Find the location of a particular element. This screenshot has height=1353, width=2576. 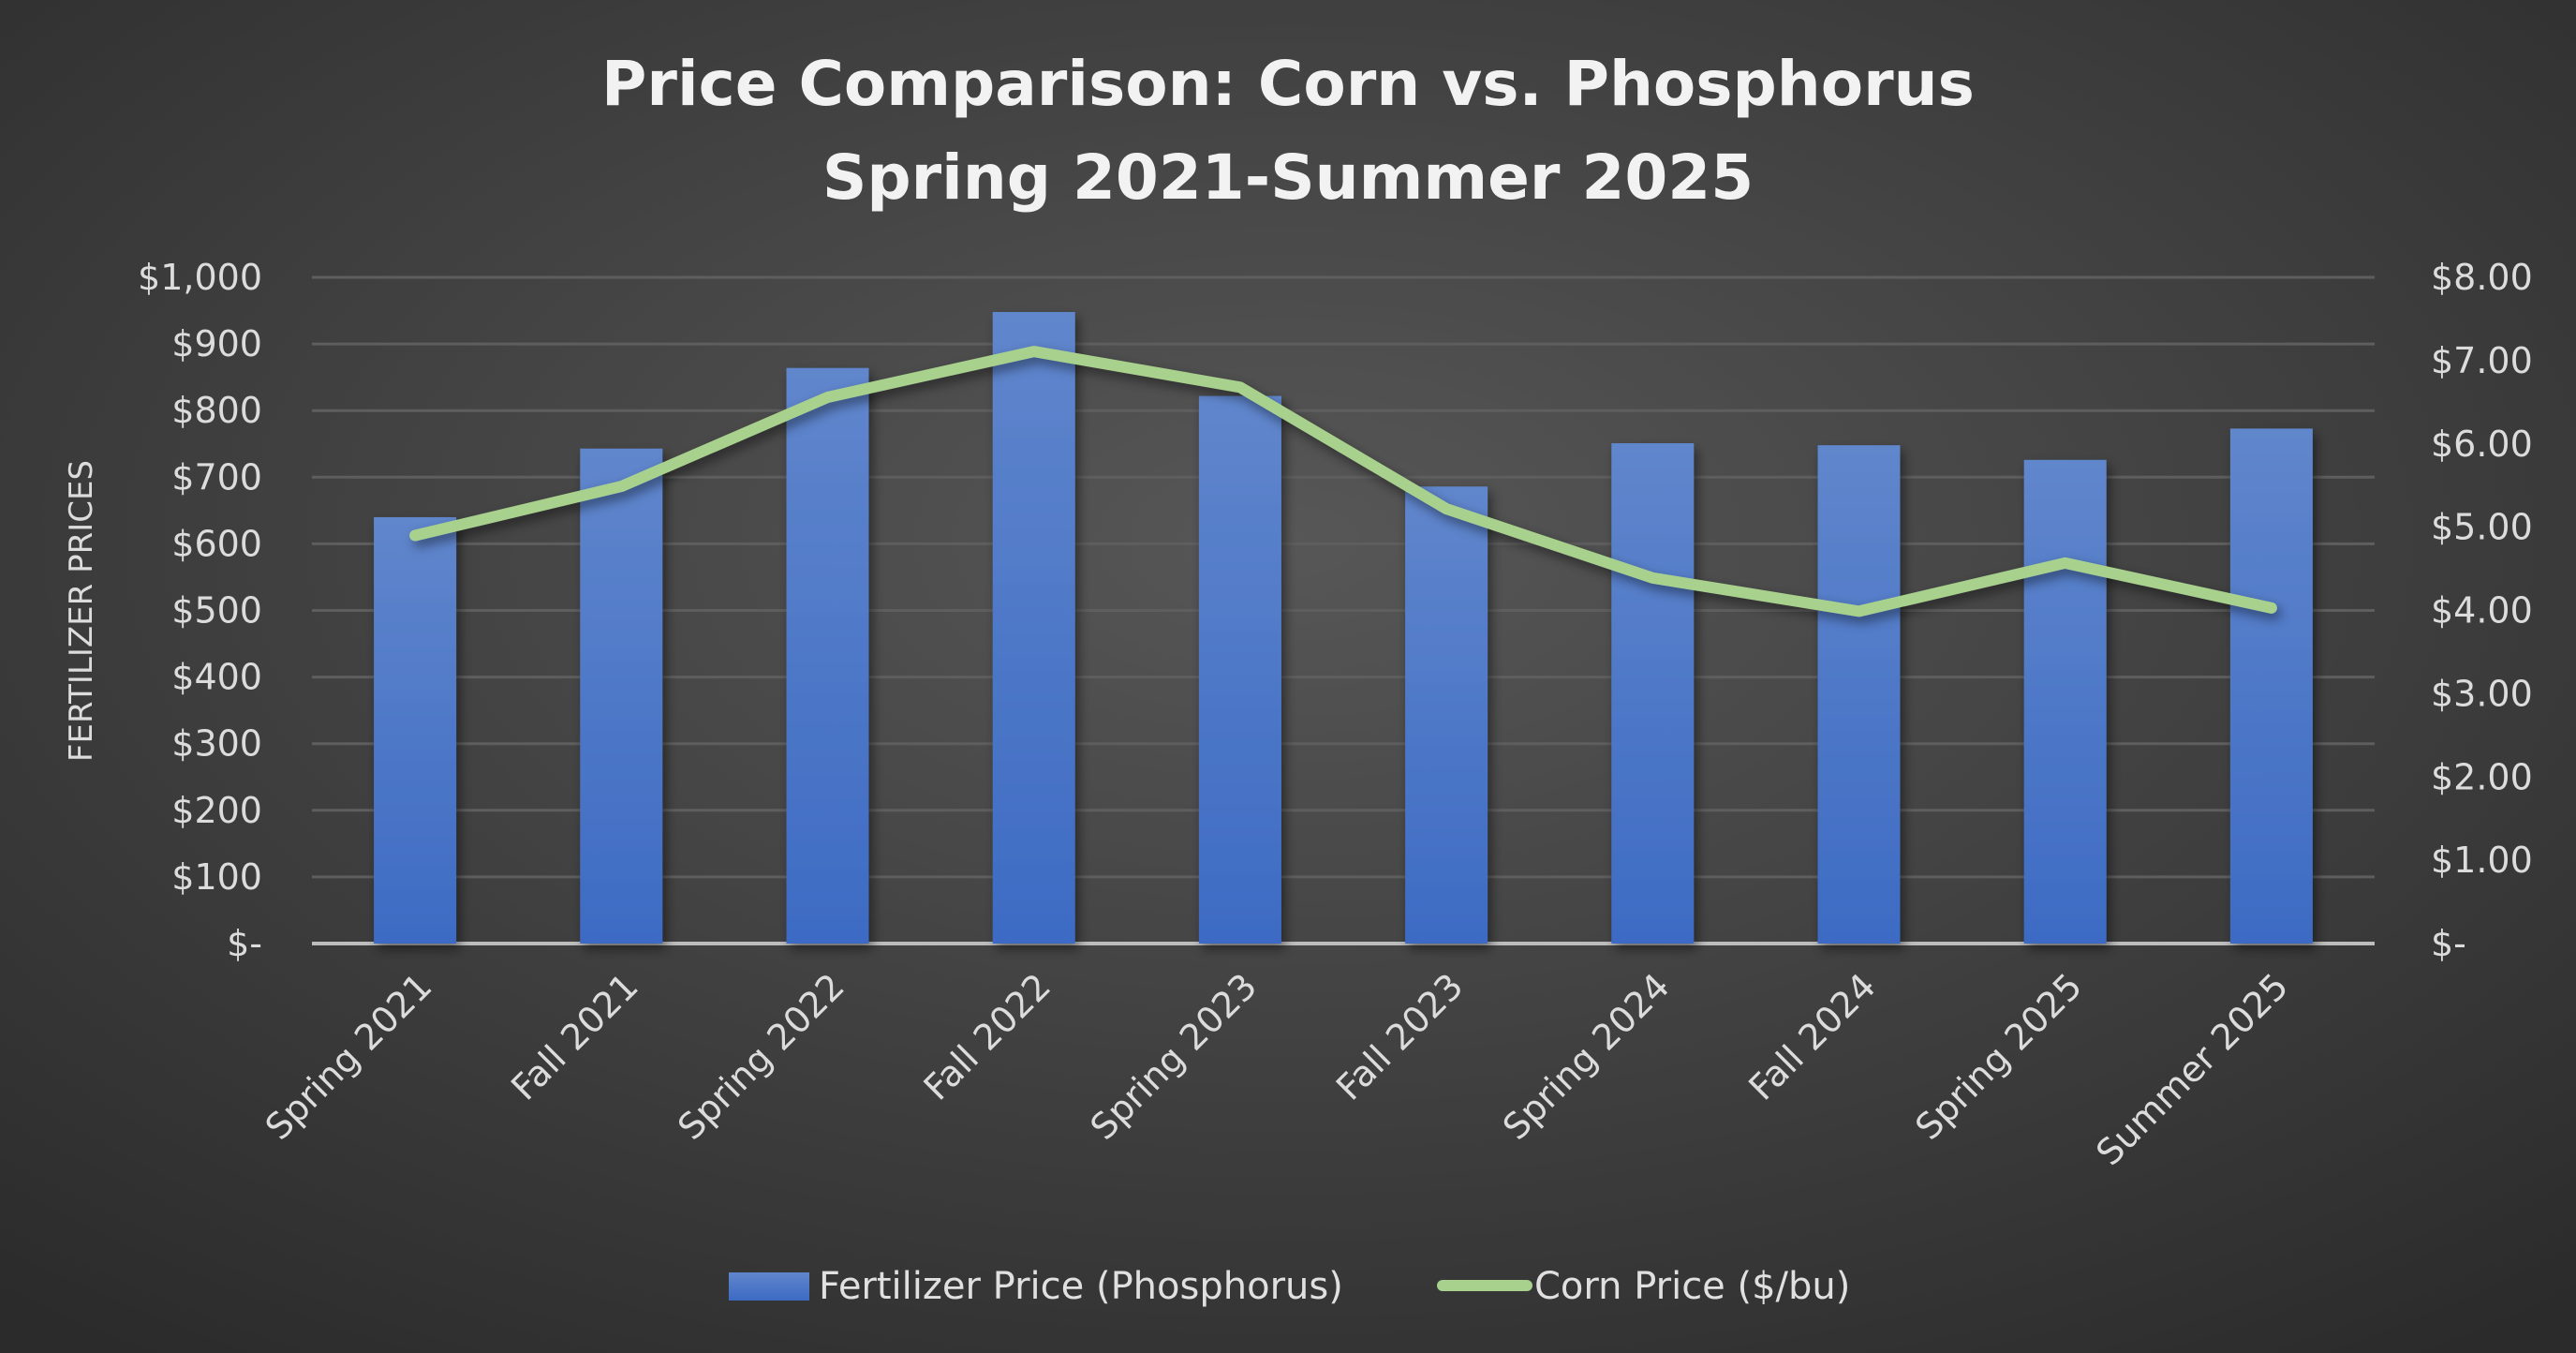

legend-swatch-bar is located at coordinates (769, 1286).